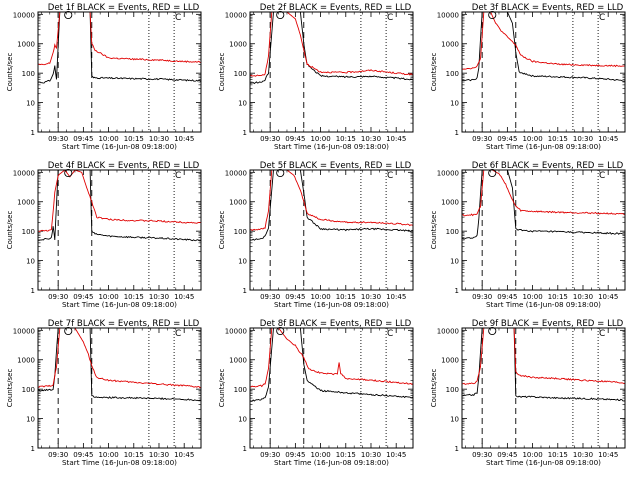  I want to click on panel-title: Det 5f BLACK = Events, RED = LLD, so click(336, 166).